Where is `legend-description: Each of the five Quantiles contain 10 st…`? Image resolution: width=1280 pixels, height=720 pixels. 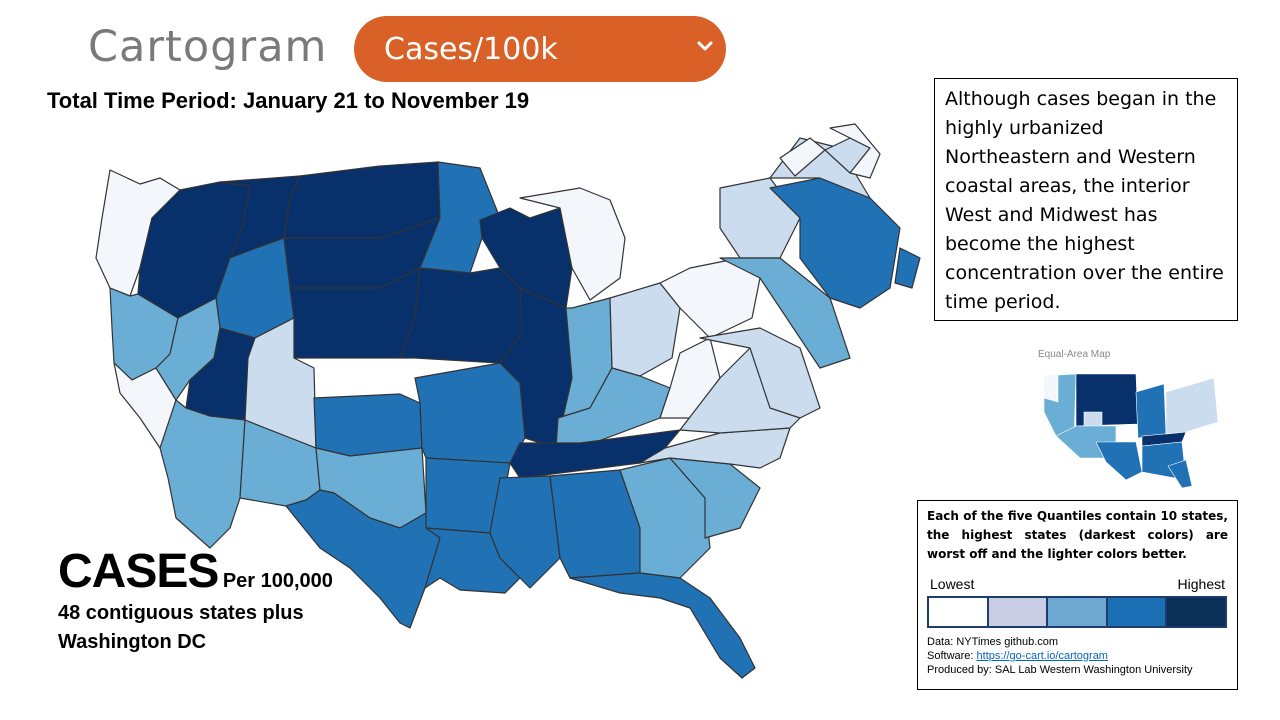
legend-description: Each of the five Quantiles contain 10 st… is located at coordinates (1077, 535).